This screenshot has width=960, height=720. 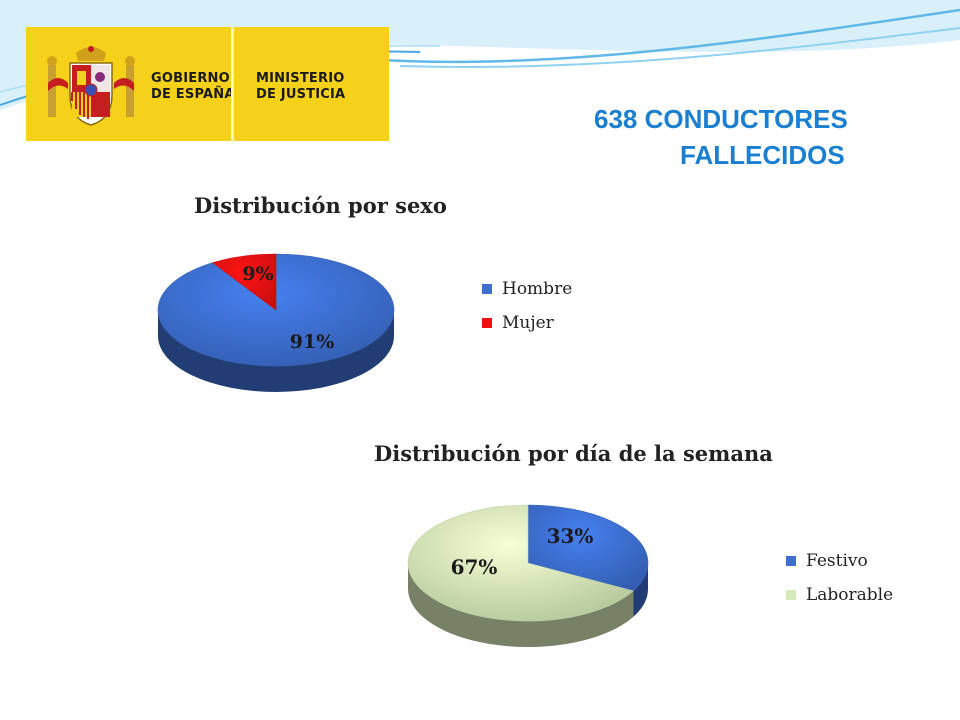 I want to click on ministry-line-2: DE JUSTICIA, so click(x=301, y=94).